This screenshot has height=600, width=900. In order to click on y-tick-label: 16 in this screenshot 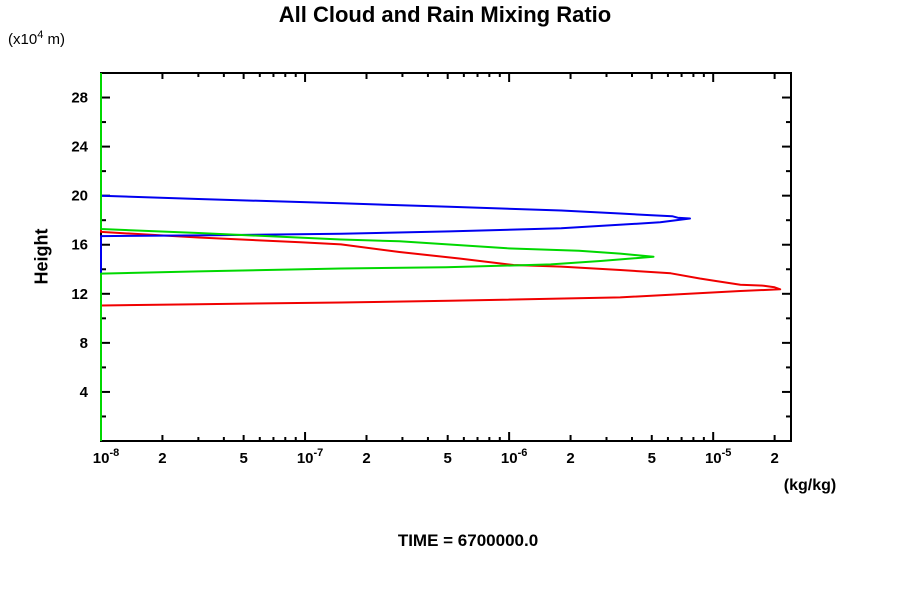, I will do `click(79, 245)`.